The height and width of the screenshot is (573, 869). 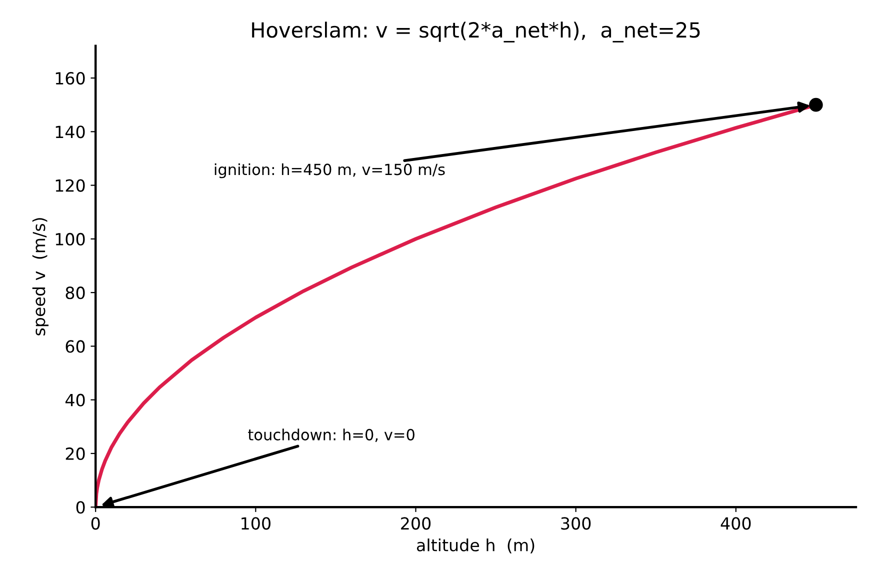 What do you see at coordinates (75, 293) in the screenshot?
I see `y-tick-label: 80` at bounding box center [75, 293].